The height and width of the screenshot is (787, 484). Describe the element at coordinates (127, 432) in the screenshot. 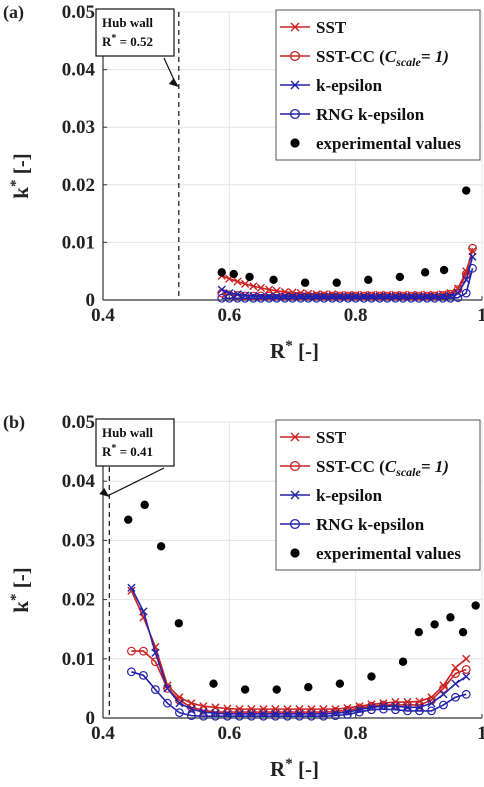

I see `hub-wall-title: Hub wall` at that location.